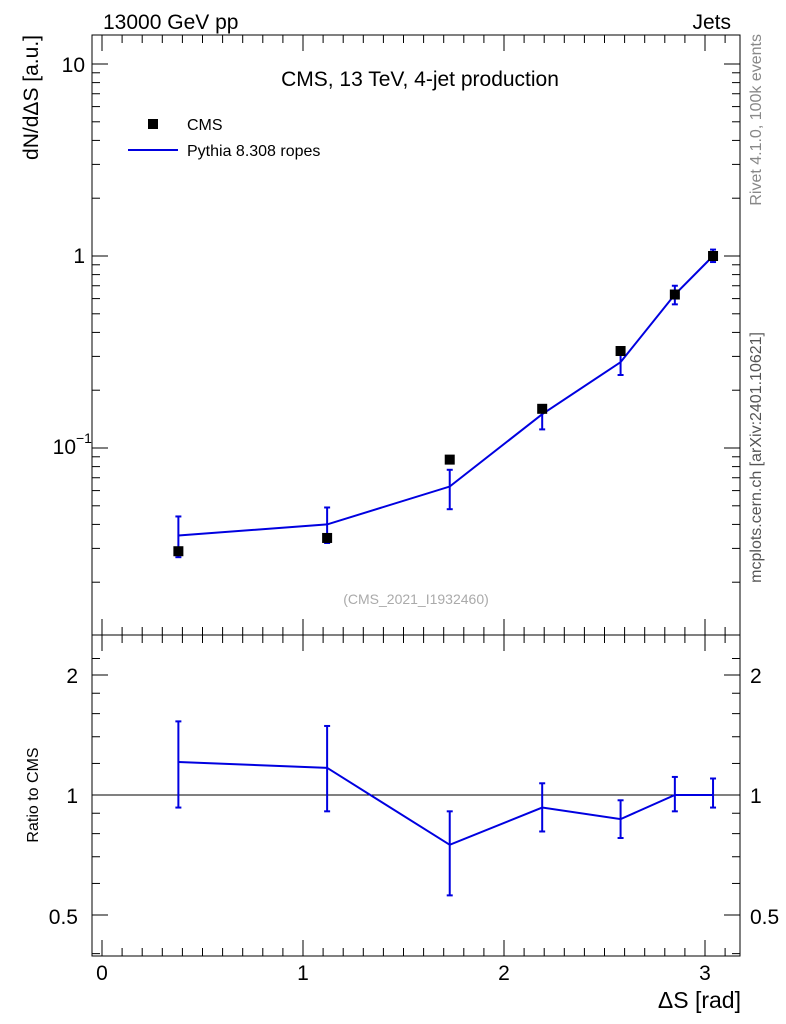 This screenshot has height=1024, width=786. What do you see at coordinates (153, 124) in the screenshot?
I see `legend-cms-marker` at bounding box center [153, 124].